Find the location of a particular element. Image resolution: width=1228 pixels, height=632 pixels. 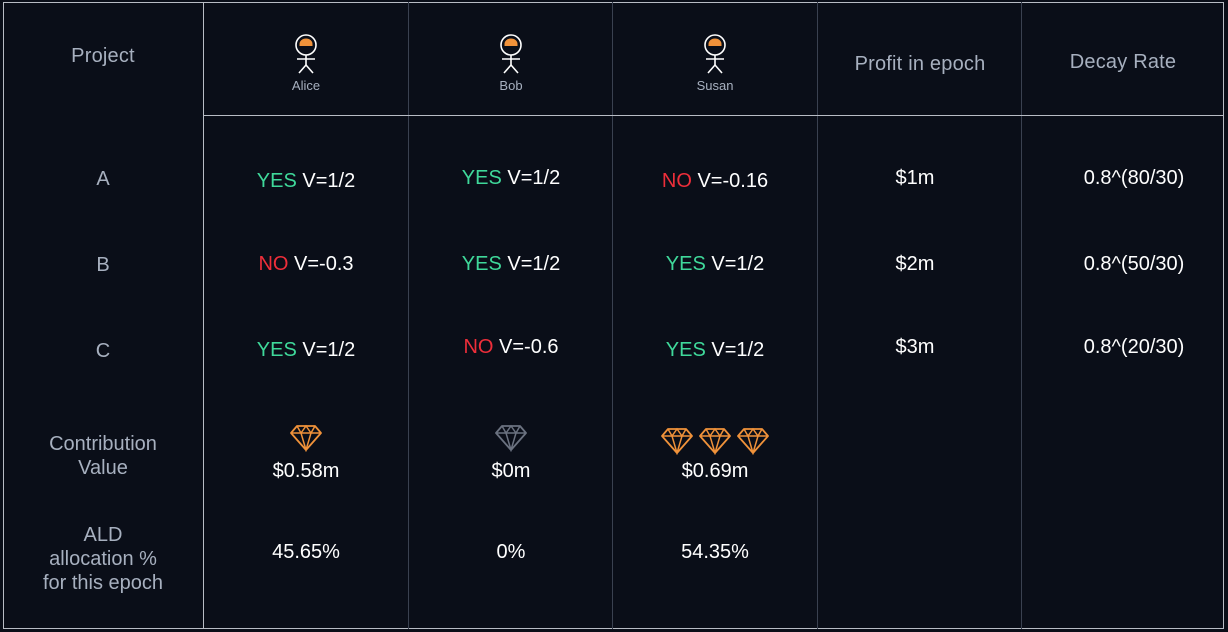

vote-cell: NO V=-0.6 is located at coordinates (511, 347).